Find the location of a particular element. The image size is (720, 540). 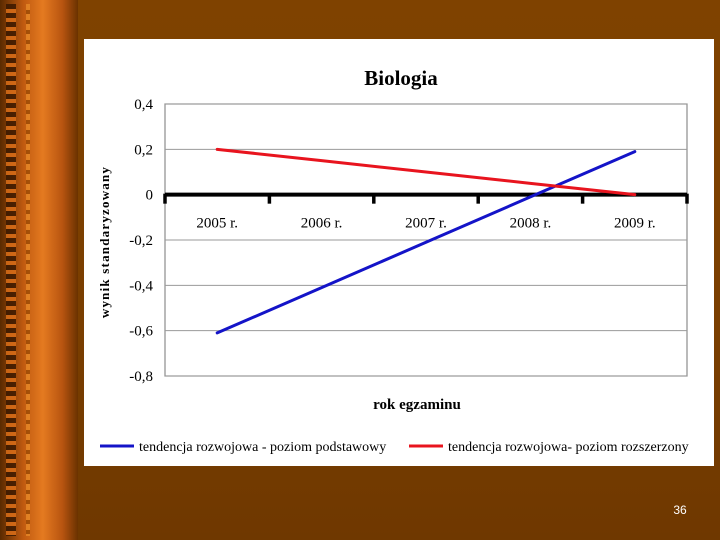

decorative-chain-pattern is located at coordinates (11, 270).